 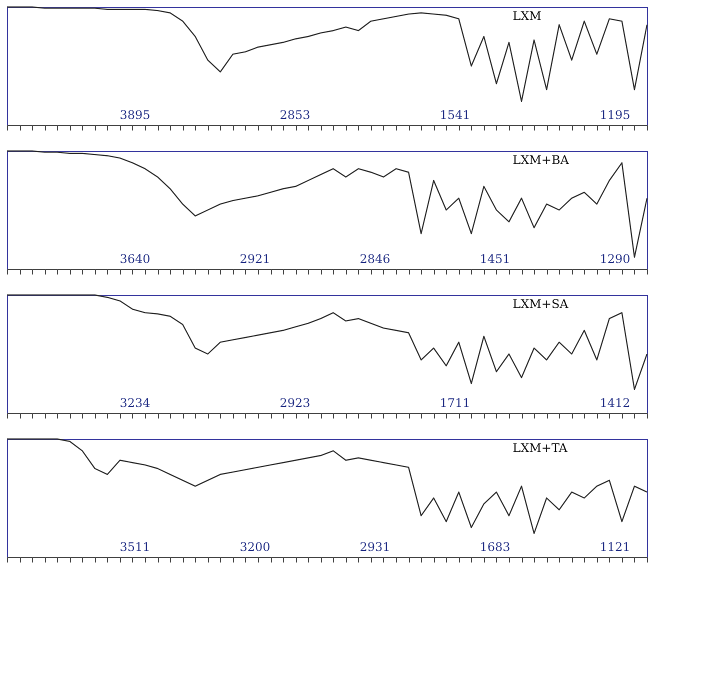 What do you see at coordinates (295, 115) in the screenshot?
I see `annotation: 2853` at bounding box center [295, 115].